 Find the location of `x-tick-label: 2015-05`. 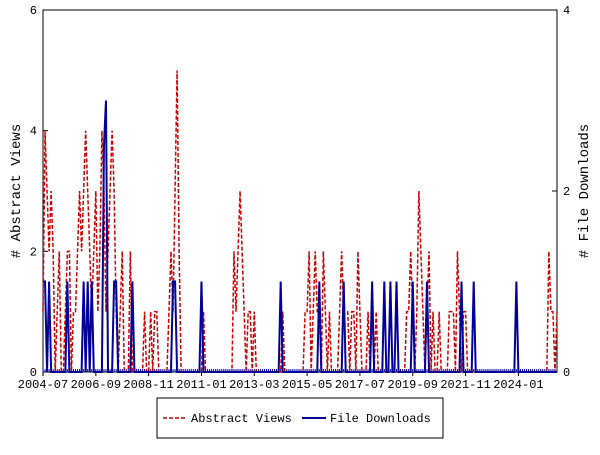

x-tick-label: 2015-05 is located at coordinates (307, 385).